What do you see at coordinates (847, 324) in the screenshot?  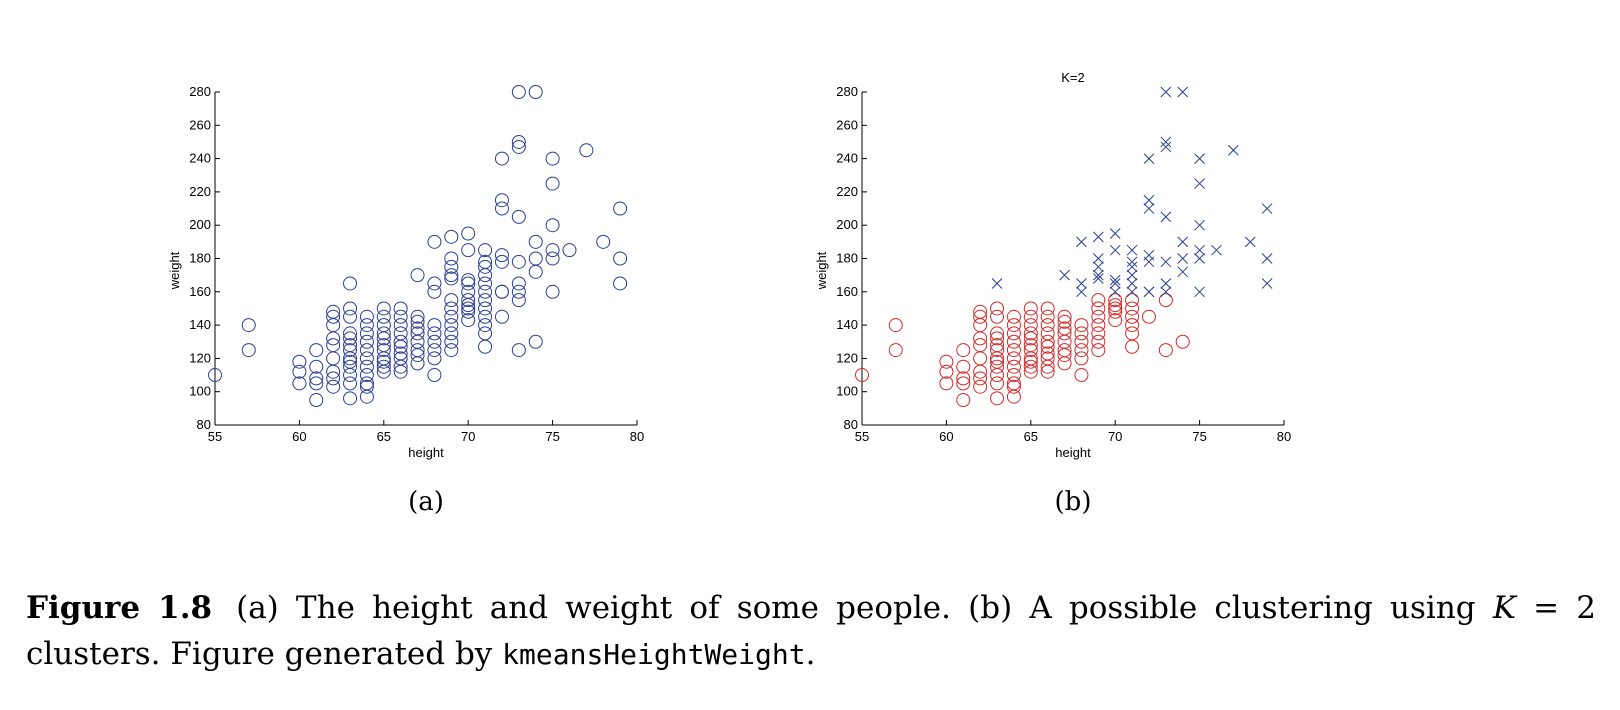 I see `y-tick-label: 140` at bounding box center [847, 324].